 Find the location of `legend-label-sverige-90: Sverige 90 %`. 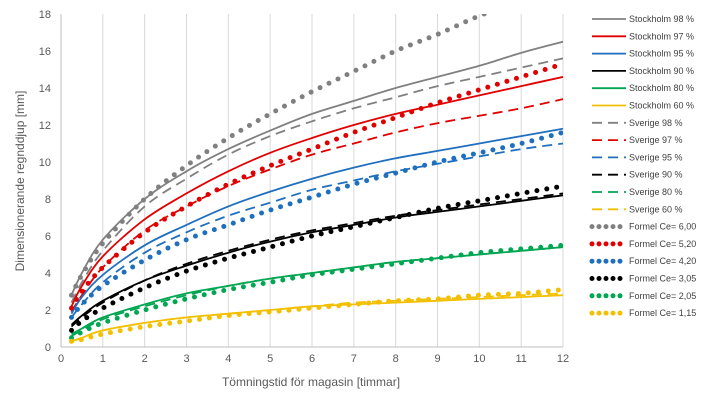

legend-label-sverige-90: Sverige 90 % is located at coordinates (656, 175).